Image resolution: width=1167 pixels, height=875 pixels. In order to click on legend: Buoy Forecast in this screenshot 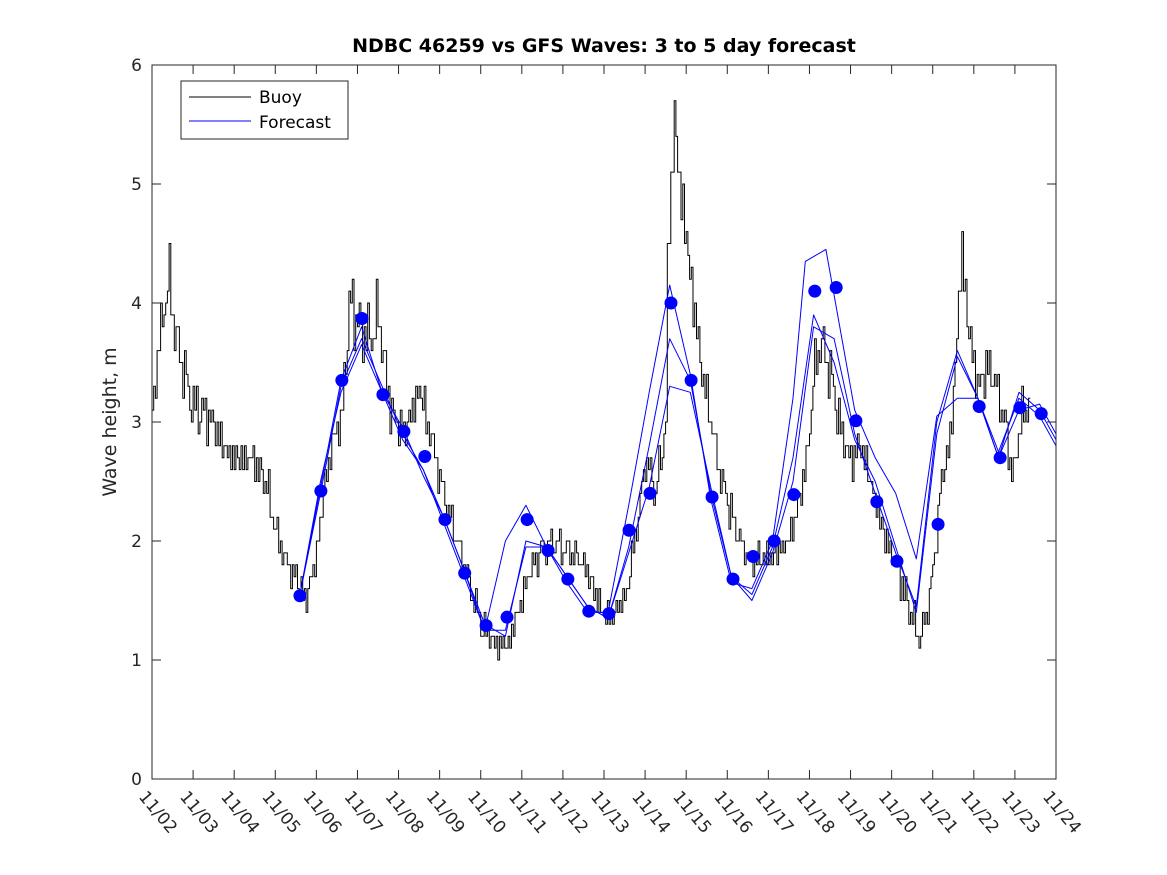, I will do `click(264, 110)`.